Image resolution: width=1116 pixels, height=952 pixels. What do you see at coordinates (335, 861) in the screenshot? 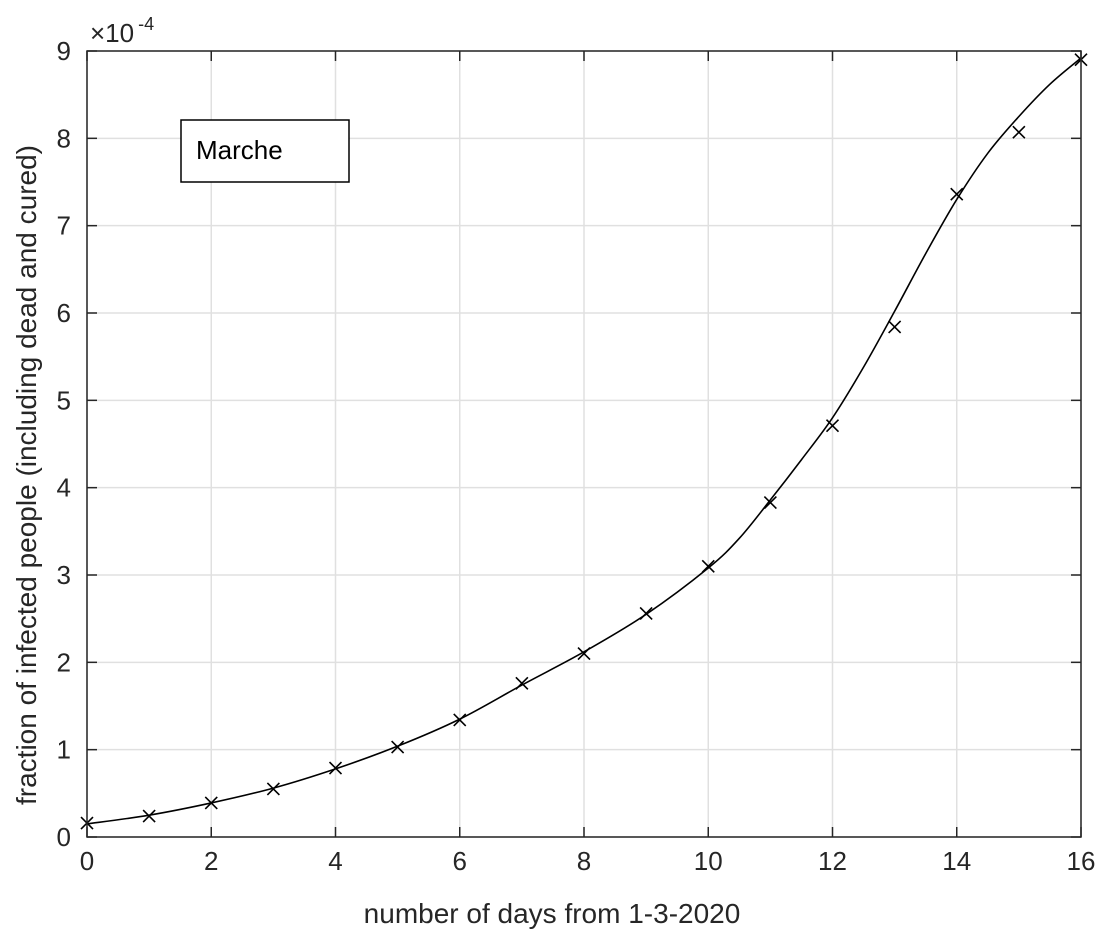
I see `x-tick-label: 4` at bounding box center [335, 861].